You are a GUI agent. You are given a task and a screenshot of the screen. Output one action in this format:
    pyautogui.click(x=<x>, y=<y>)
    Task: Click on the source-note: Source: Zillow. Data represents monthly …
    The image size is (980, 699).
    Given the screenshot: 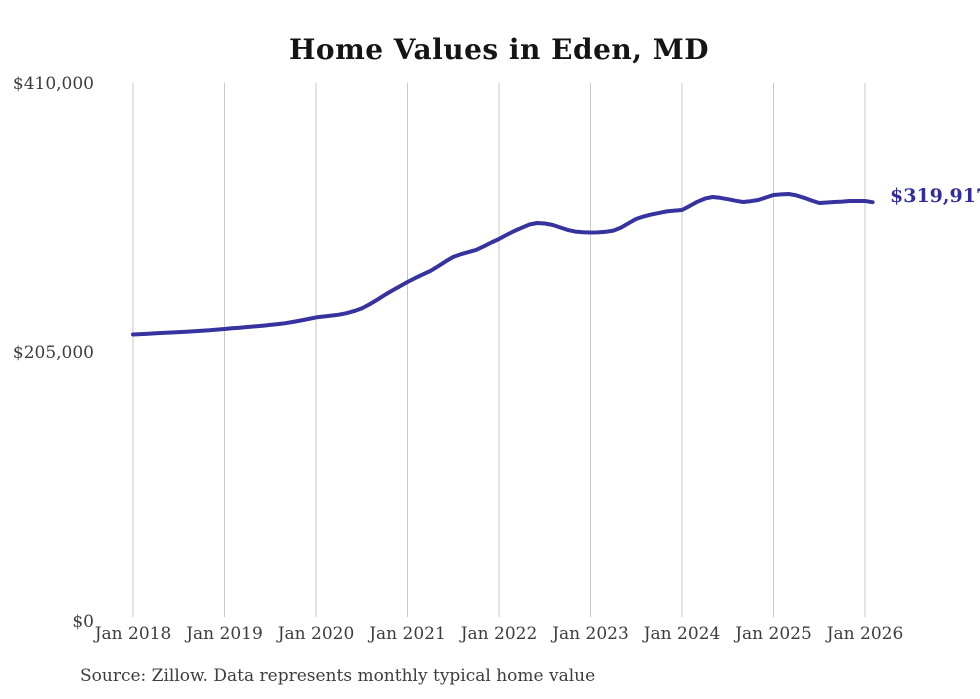 What is the action you would take?
    pyautogui.click(x=338, y=676)
    